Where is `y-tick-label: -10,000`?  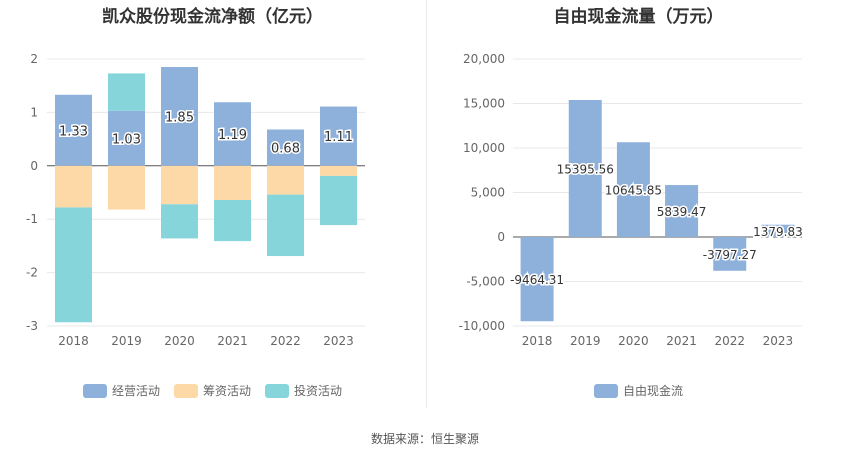 y-tick-label: -10,000 is located at coordinates (482, 326).